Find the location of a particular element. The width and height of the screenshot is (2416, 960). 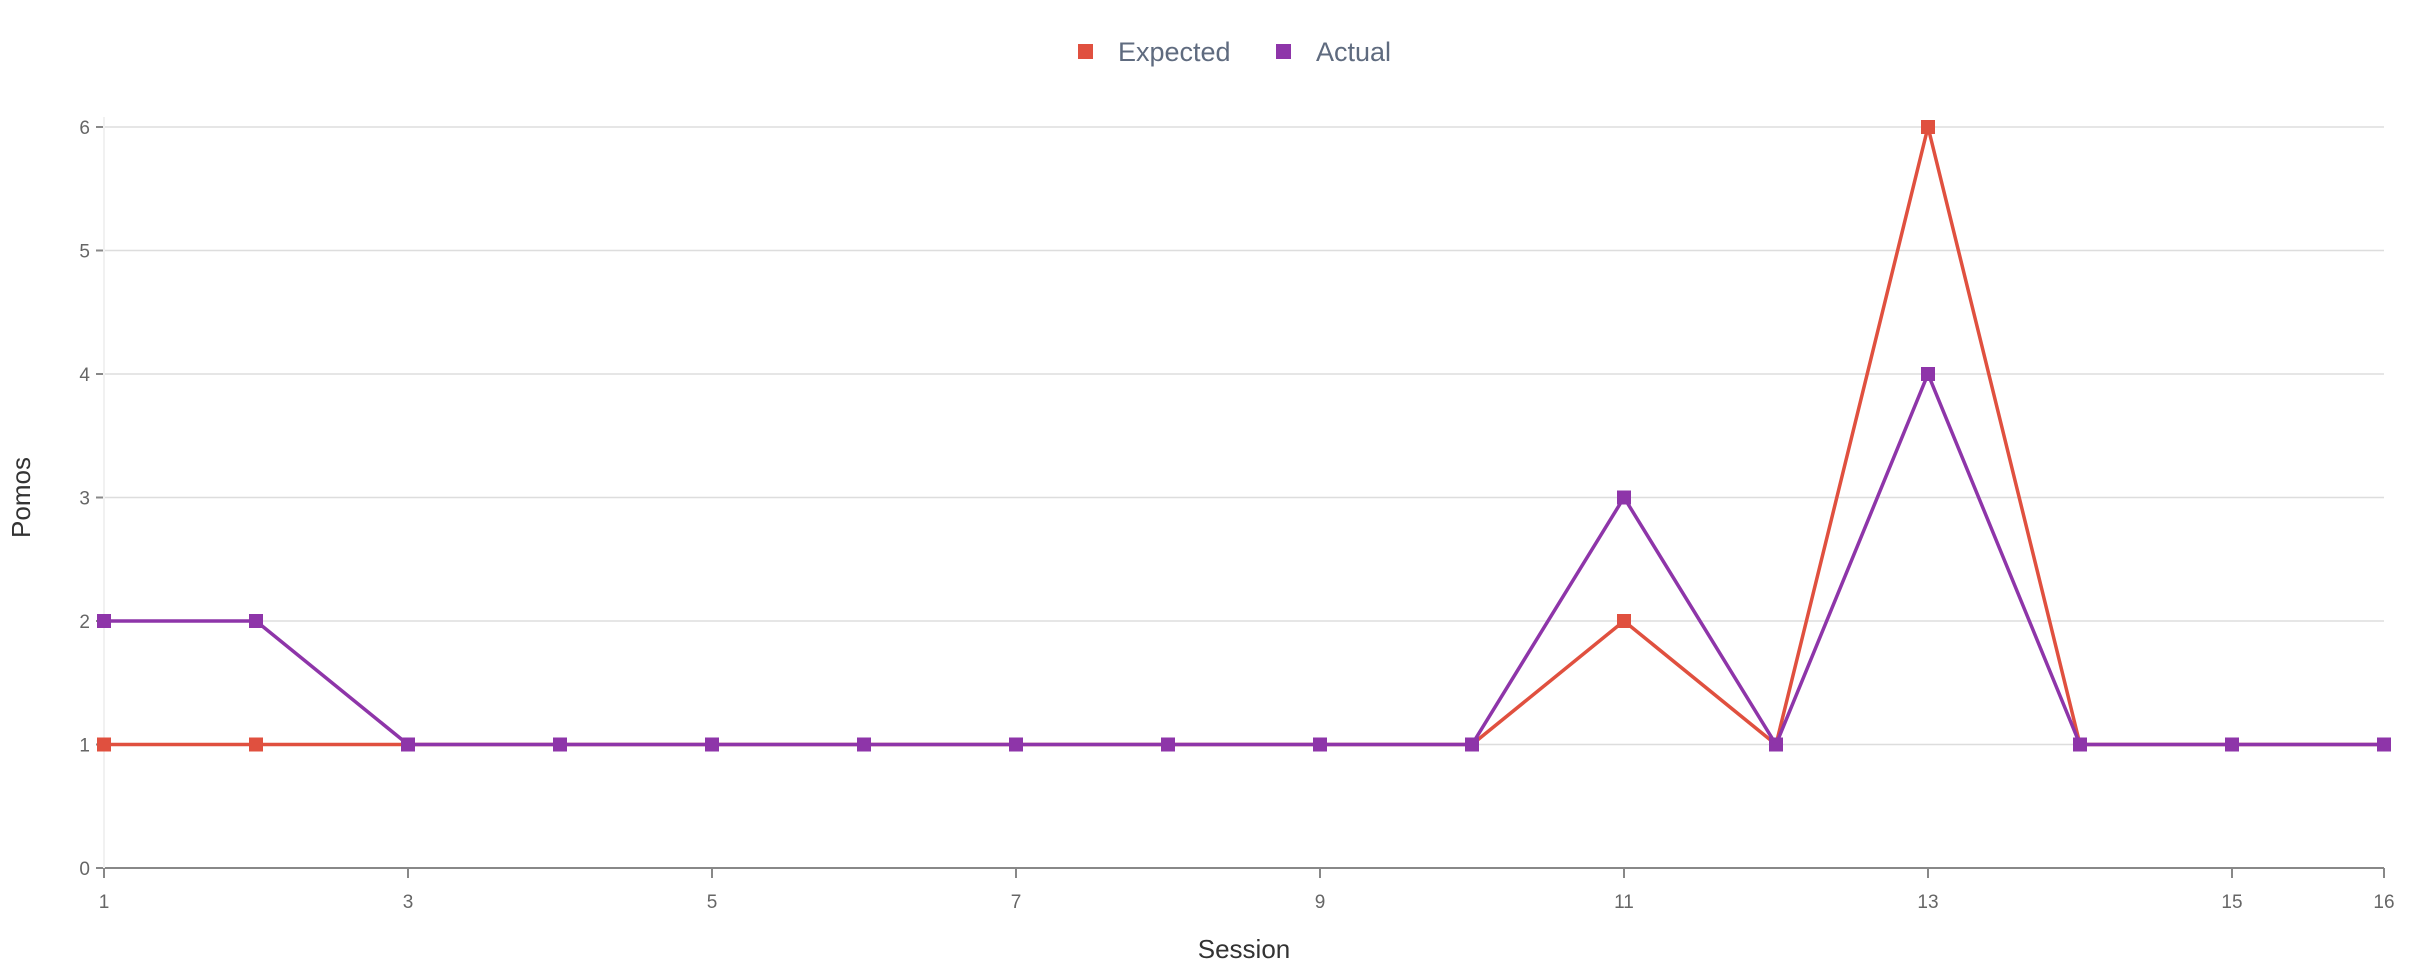

y-tick-label: 1 is located at coordinates (84, 746).